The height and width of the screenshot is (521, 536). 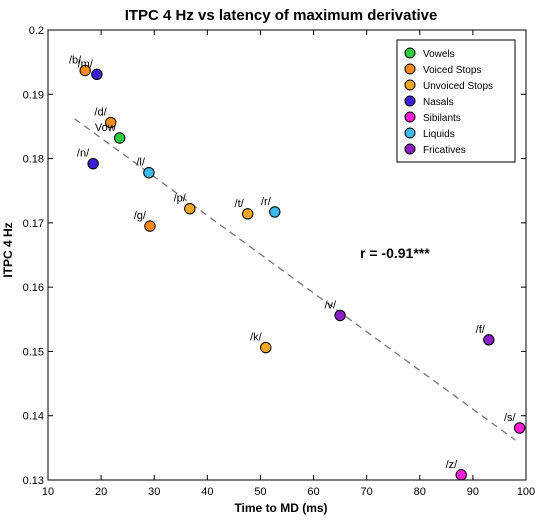 What do you see at coordinates (141, 163) in the screenshot?
I see `point-label: /l/` at bounding box center [141, 163].